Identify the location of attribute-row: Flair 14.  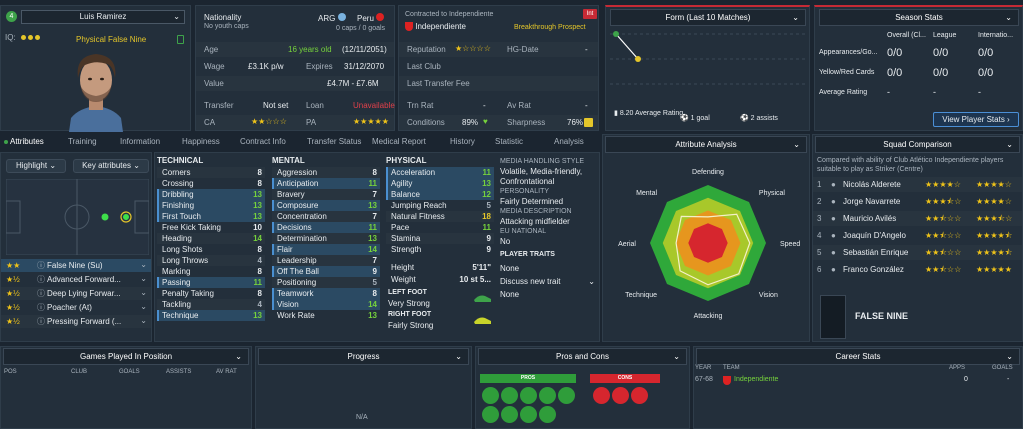
(326, 249).